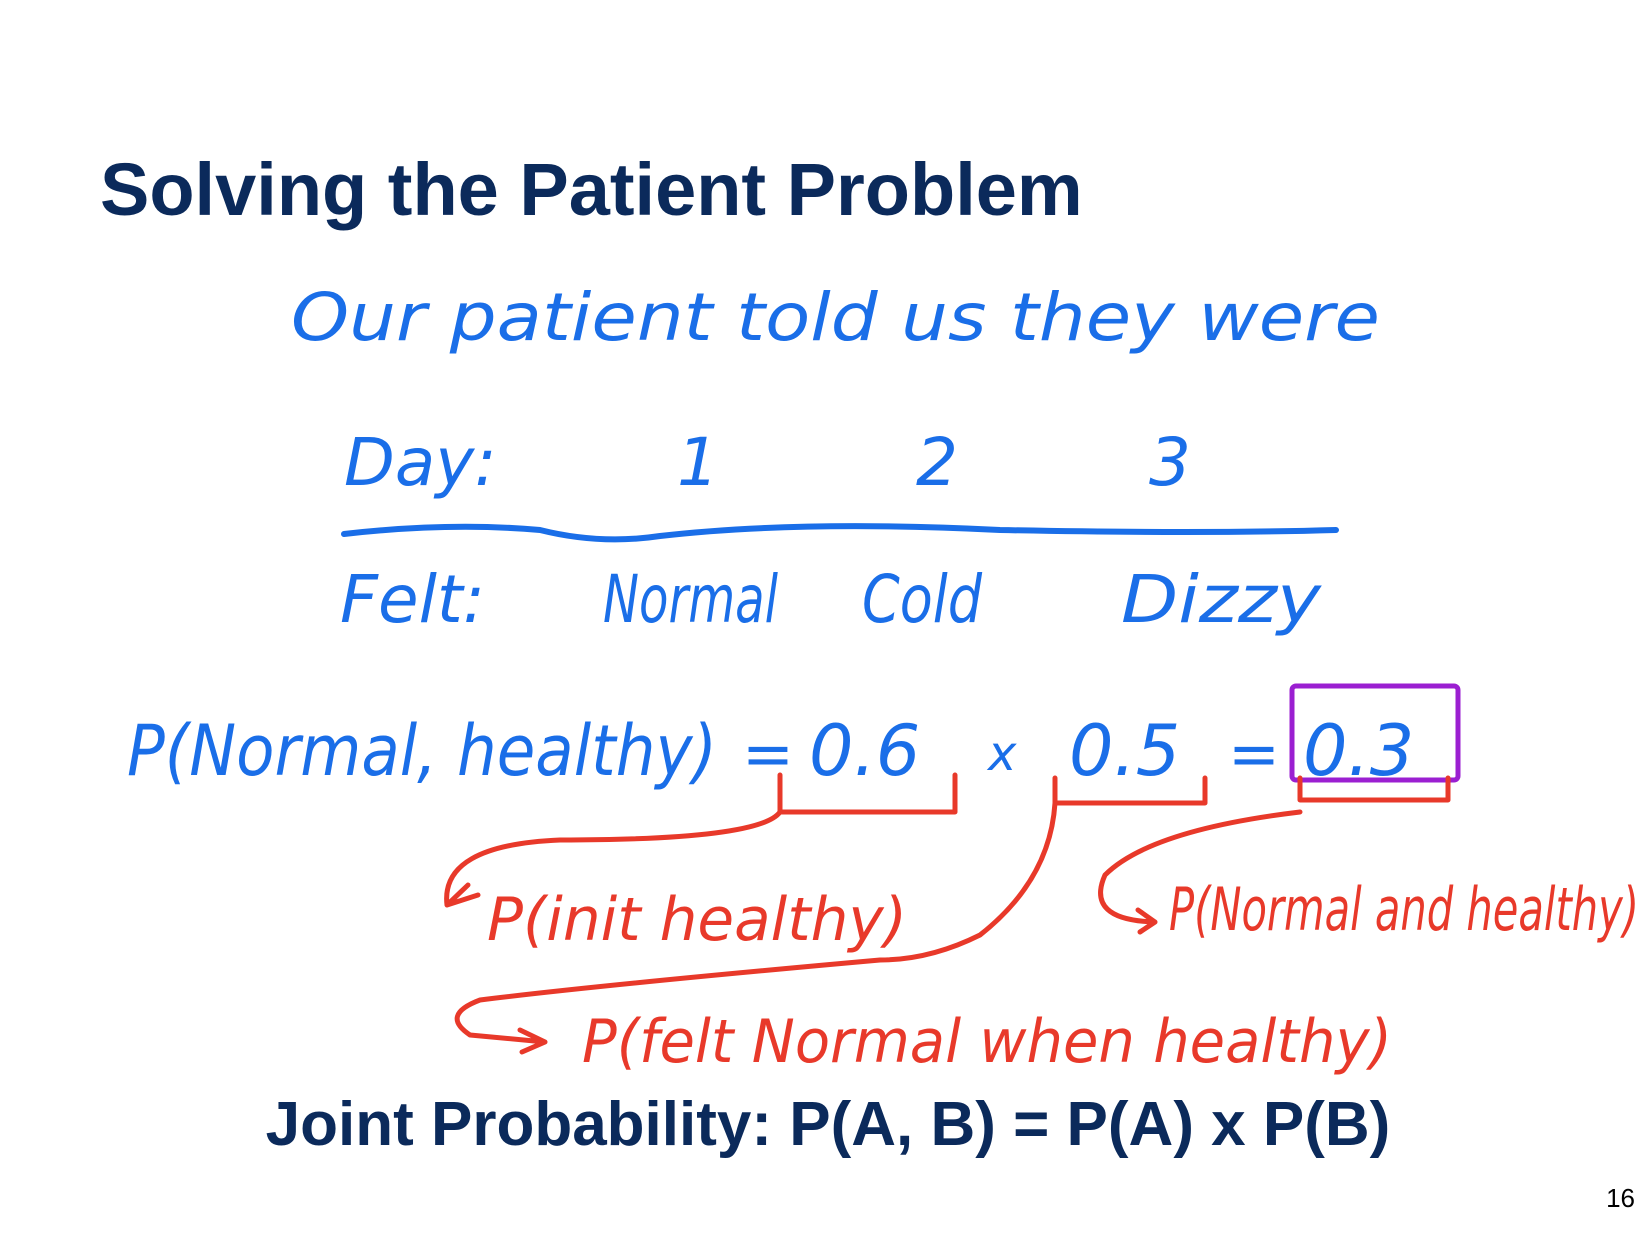 The width and height of the screenshot is (1650, 1239). Describe the element at coordinates (937, 462) in the screenshot. I see `day-value: 2` at that location.